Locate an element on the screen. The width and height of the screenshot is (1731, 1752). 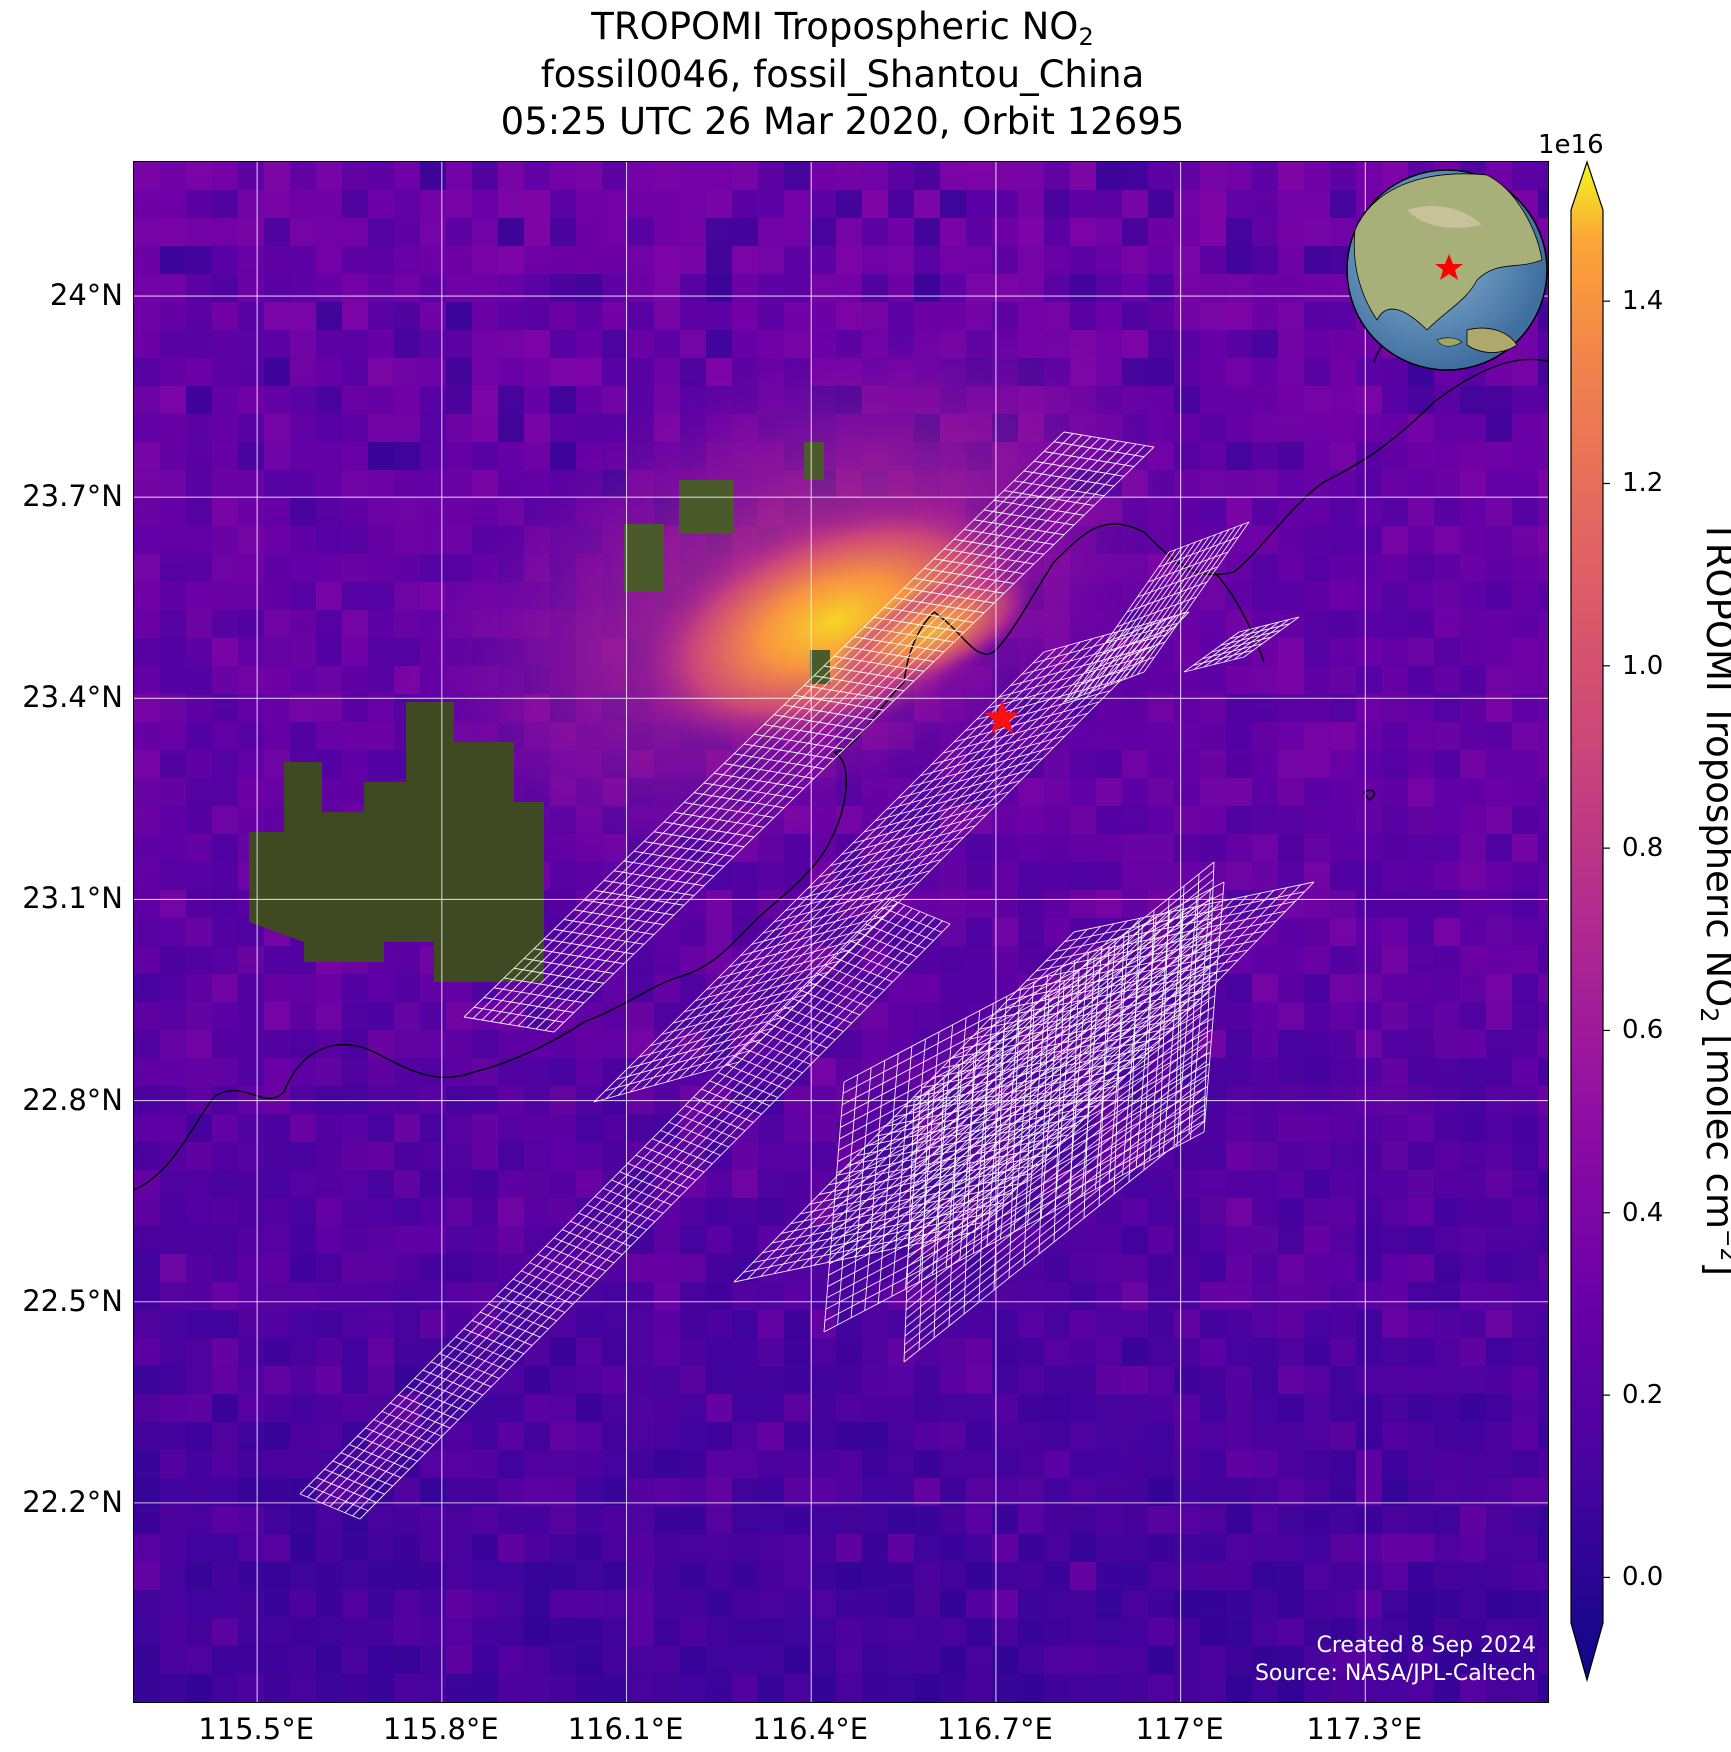
globe-inset-icon is located at coordinates (1447, 270).